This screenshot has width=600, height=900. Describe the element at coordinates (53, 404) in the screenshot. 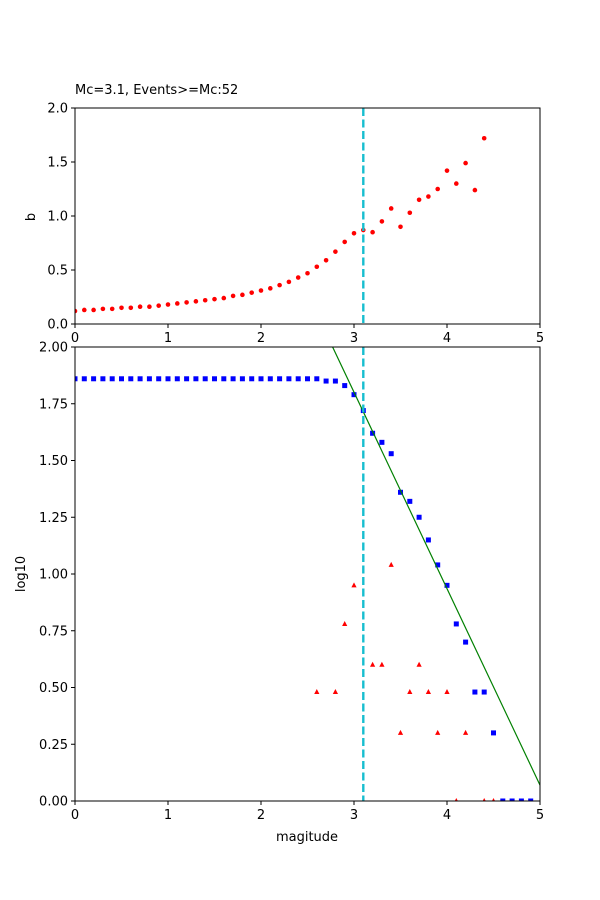

I see `bottom-y-tick-label: 1.75` at that location.